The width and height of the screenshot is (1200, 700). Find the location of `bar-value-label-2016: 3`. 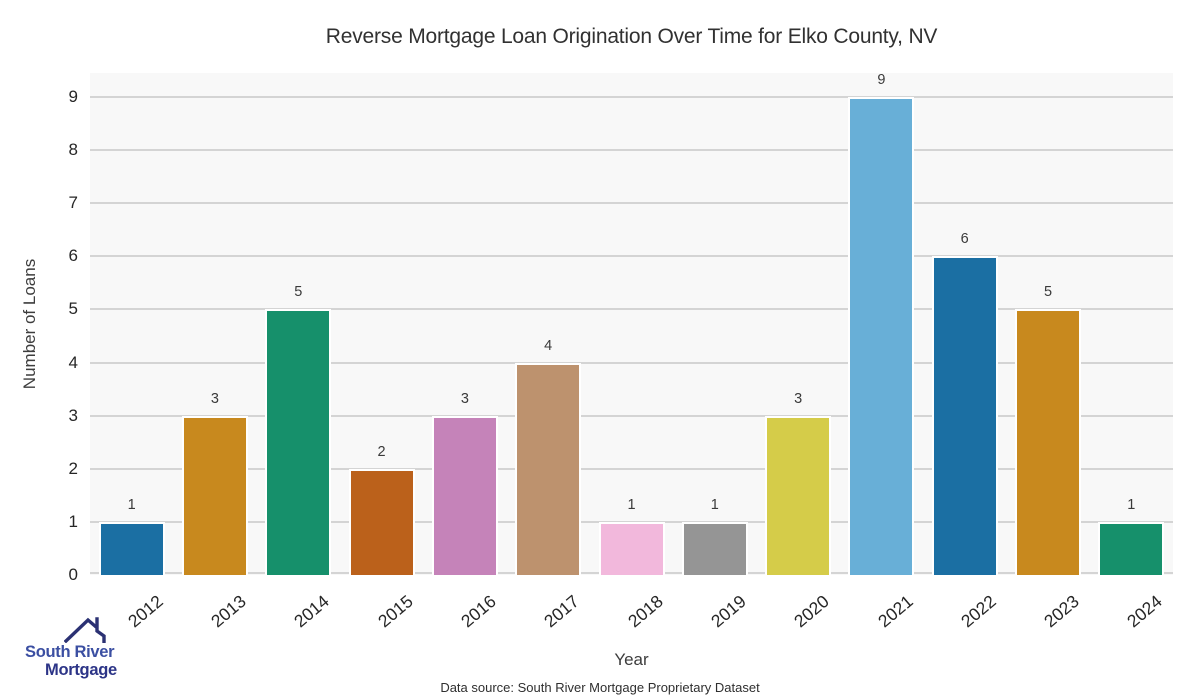

bar-value-label-2016: 3 is located at coordinates (464, 399).